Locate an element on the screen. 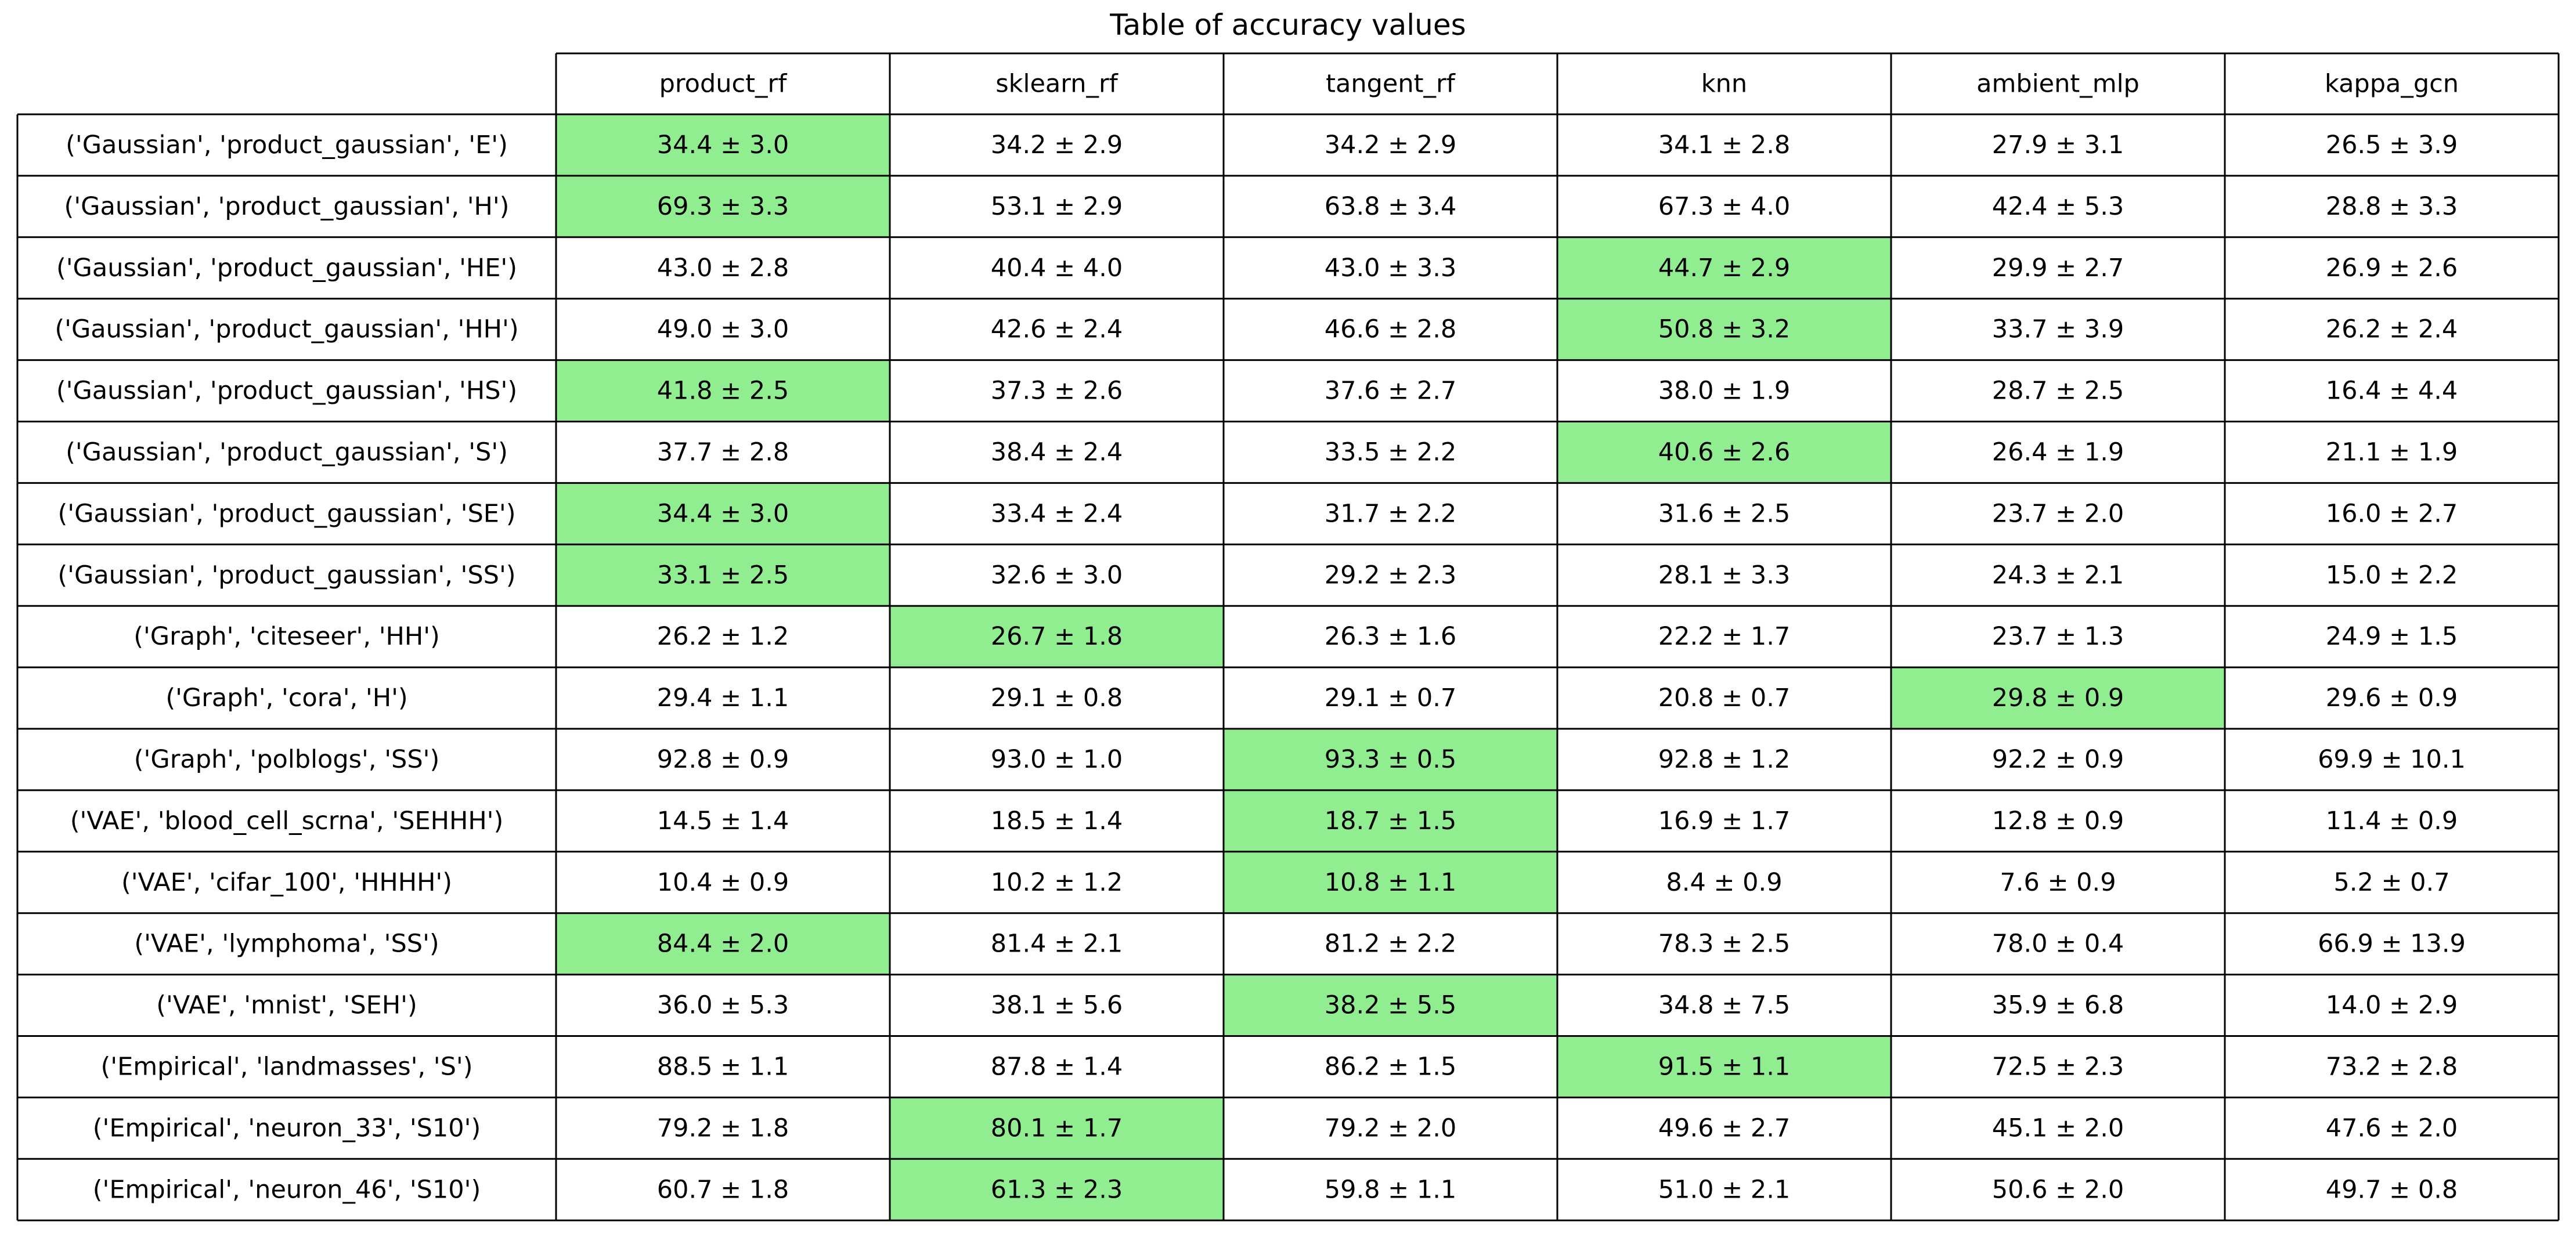 Image resolution: width=2576 pixels, height=1233 pixels. table-cell: 23.7 ± 2.0 is located at coordinates (2058, 513).